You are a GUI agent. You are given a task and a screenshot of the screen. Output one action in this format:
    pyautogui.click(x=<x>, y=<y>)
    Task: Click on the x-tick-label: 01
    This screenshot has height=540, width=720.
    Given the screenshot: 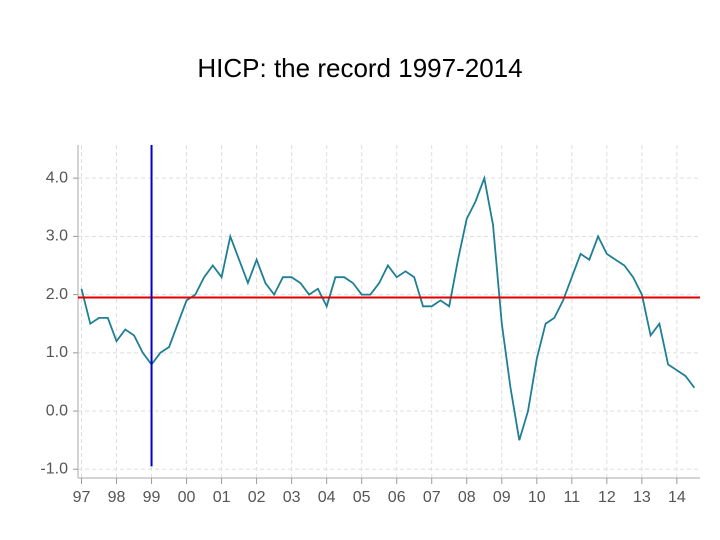 What is the action you would take?
    pyautogui.click(x=222, y=497)
    